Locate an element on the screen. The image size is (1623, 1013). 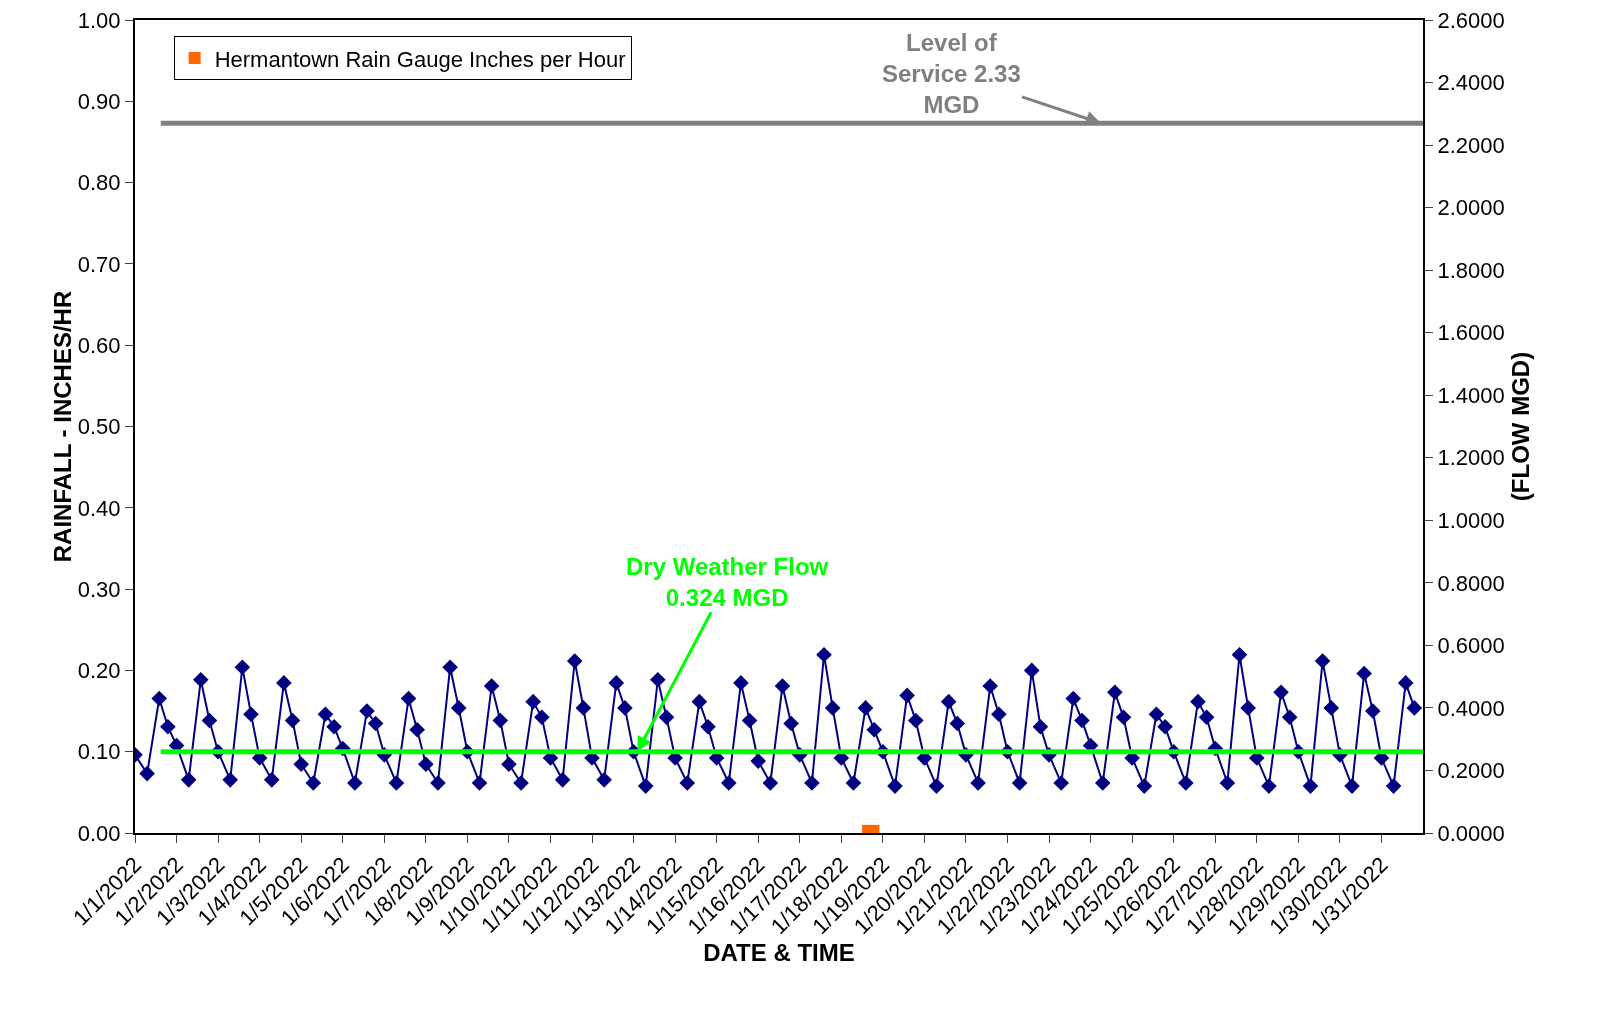
y2-tick-label: 2.0000 is located at coordinates (1471, 208).